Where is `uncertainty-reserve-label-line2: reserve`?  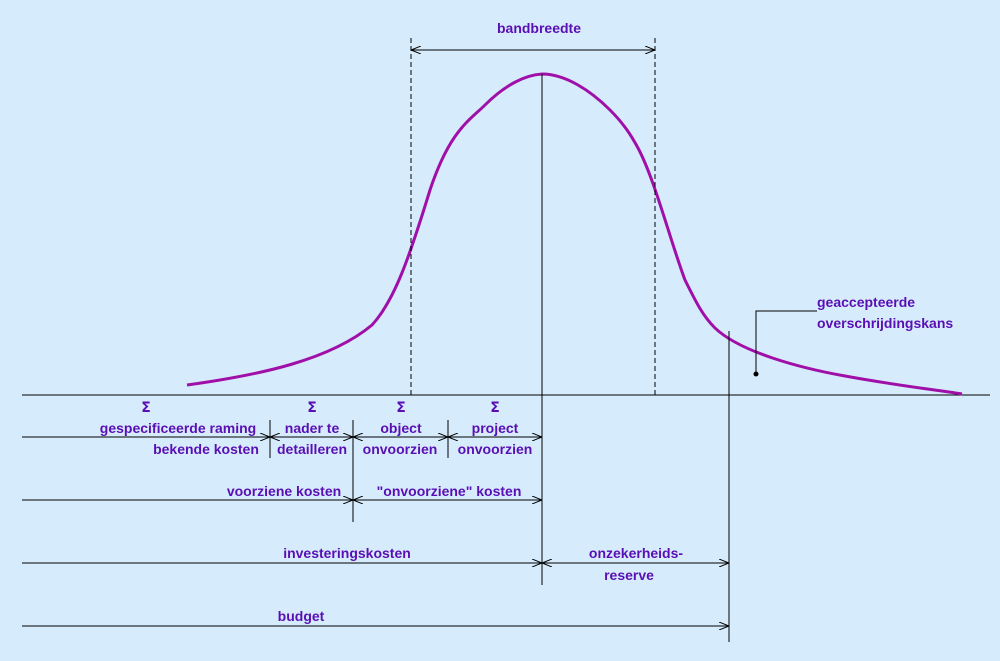
uncertainty-reserve-label-line2: reserve is located at coordinates (629, 575).